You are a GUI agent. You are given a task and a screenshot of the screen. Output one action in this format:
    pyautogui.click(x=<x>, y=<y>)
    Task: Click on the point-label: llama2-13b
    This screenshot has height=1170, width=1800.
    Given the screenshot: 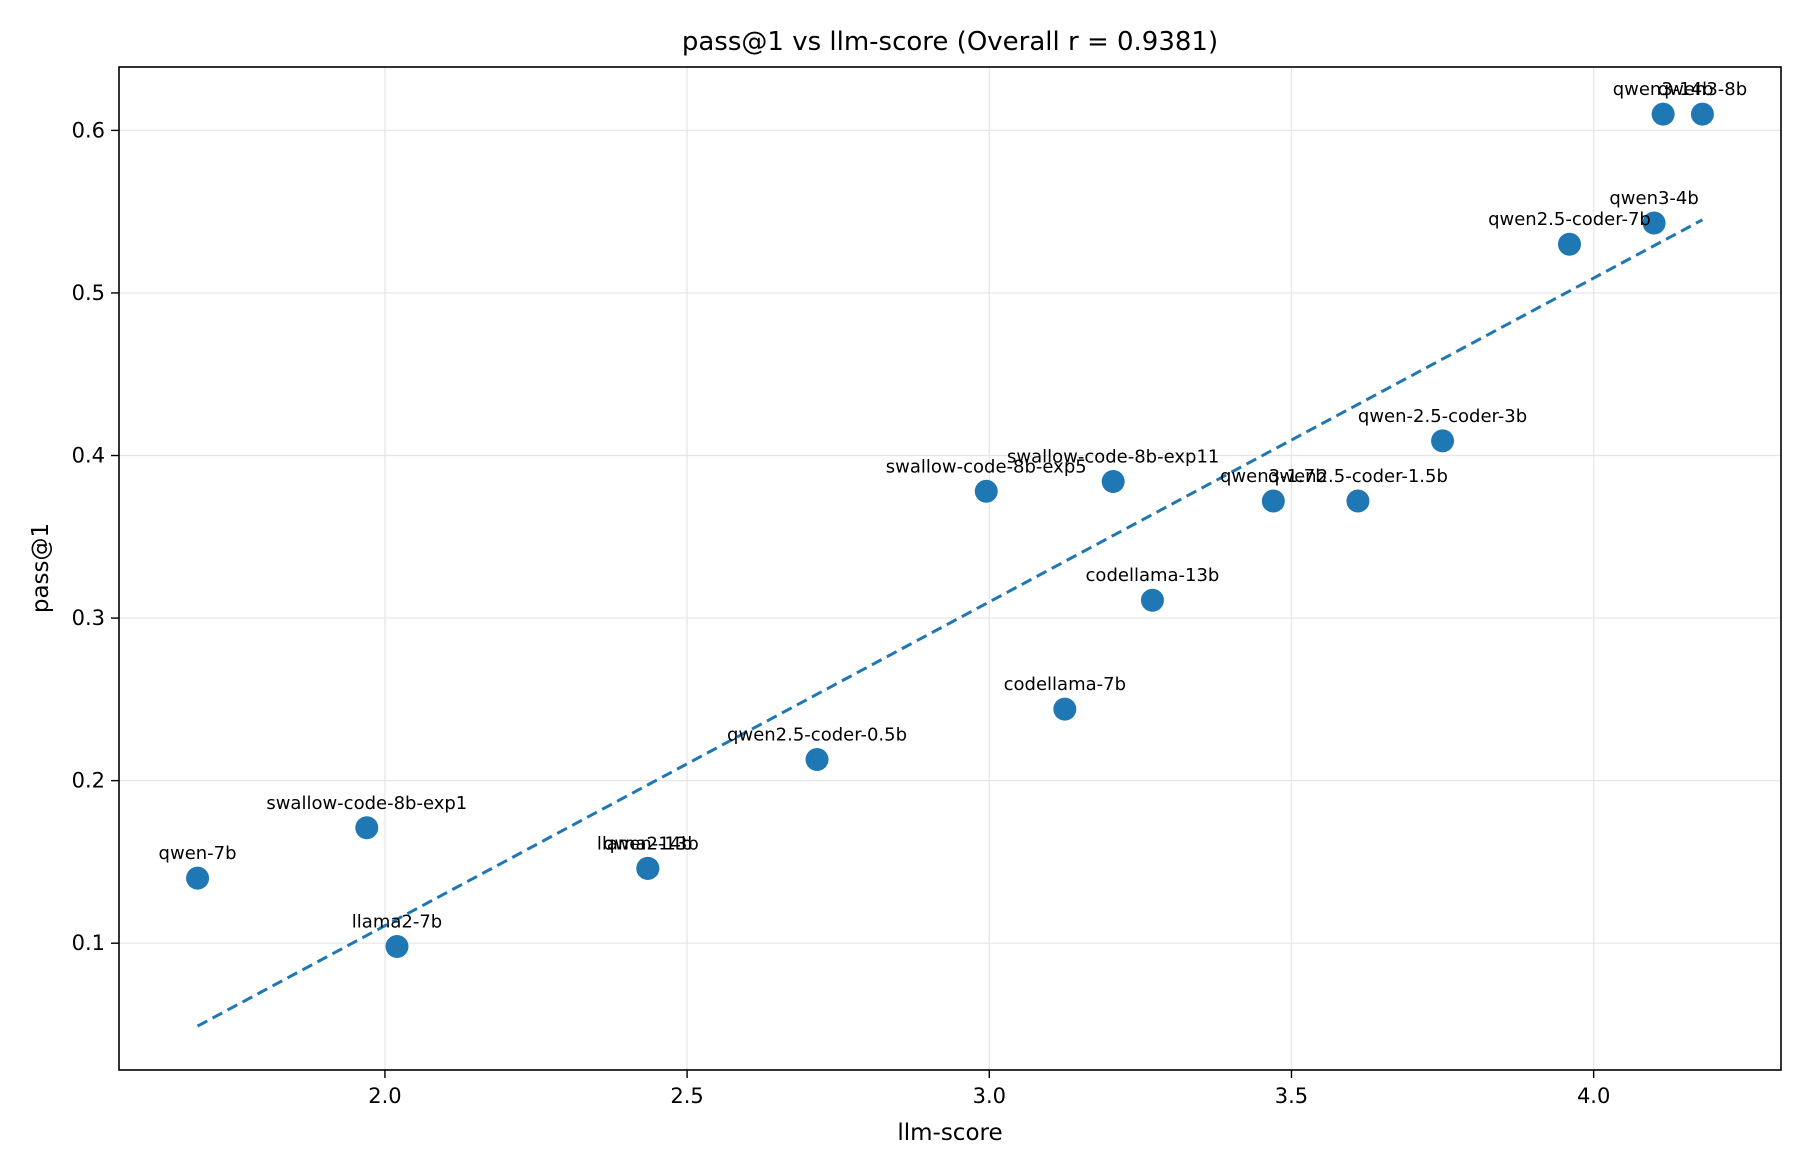 What is the action you would take?
    pyautogui.click(x=648, y=843)
    